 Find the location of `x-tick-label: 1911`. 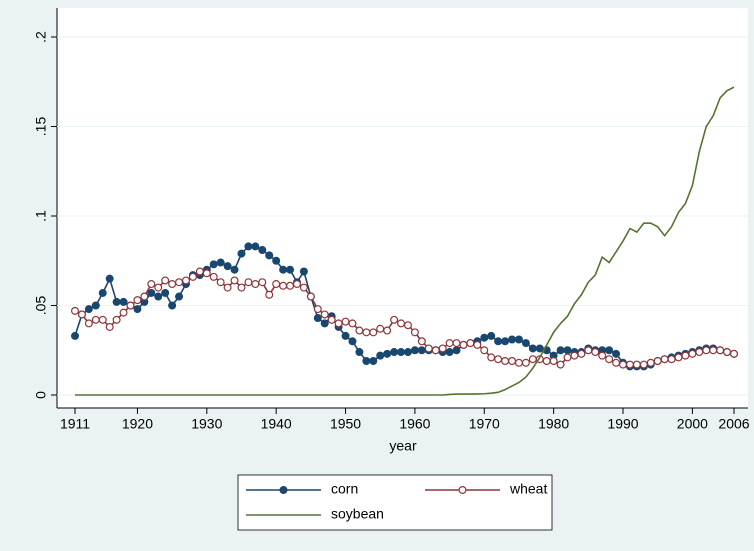

x-tick-label: 1911 is located at coordinates (75, 424).